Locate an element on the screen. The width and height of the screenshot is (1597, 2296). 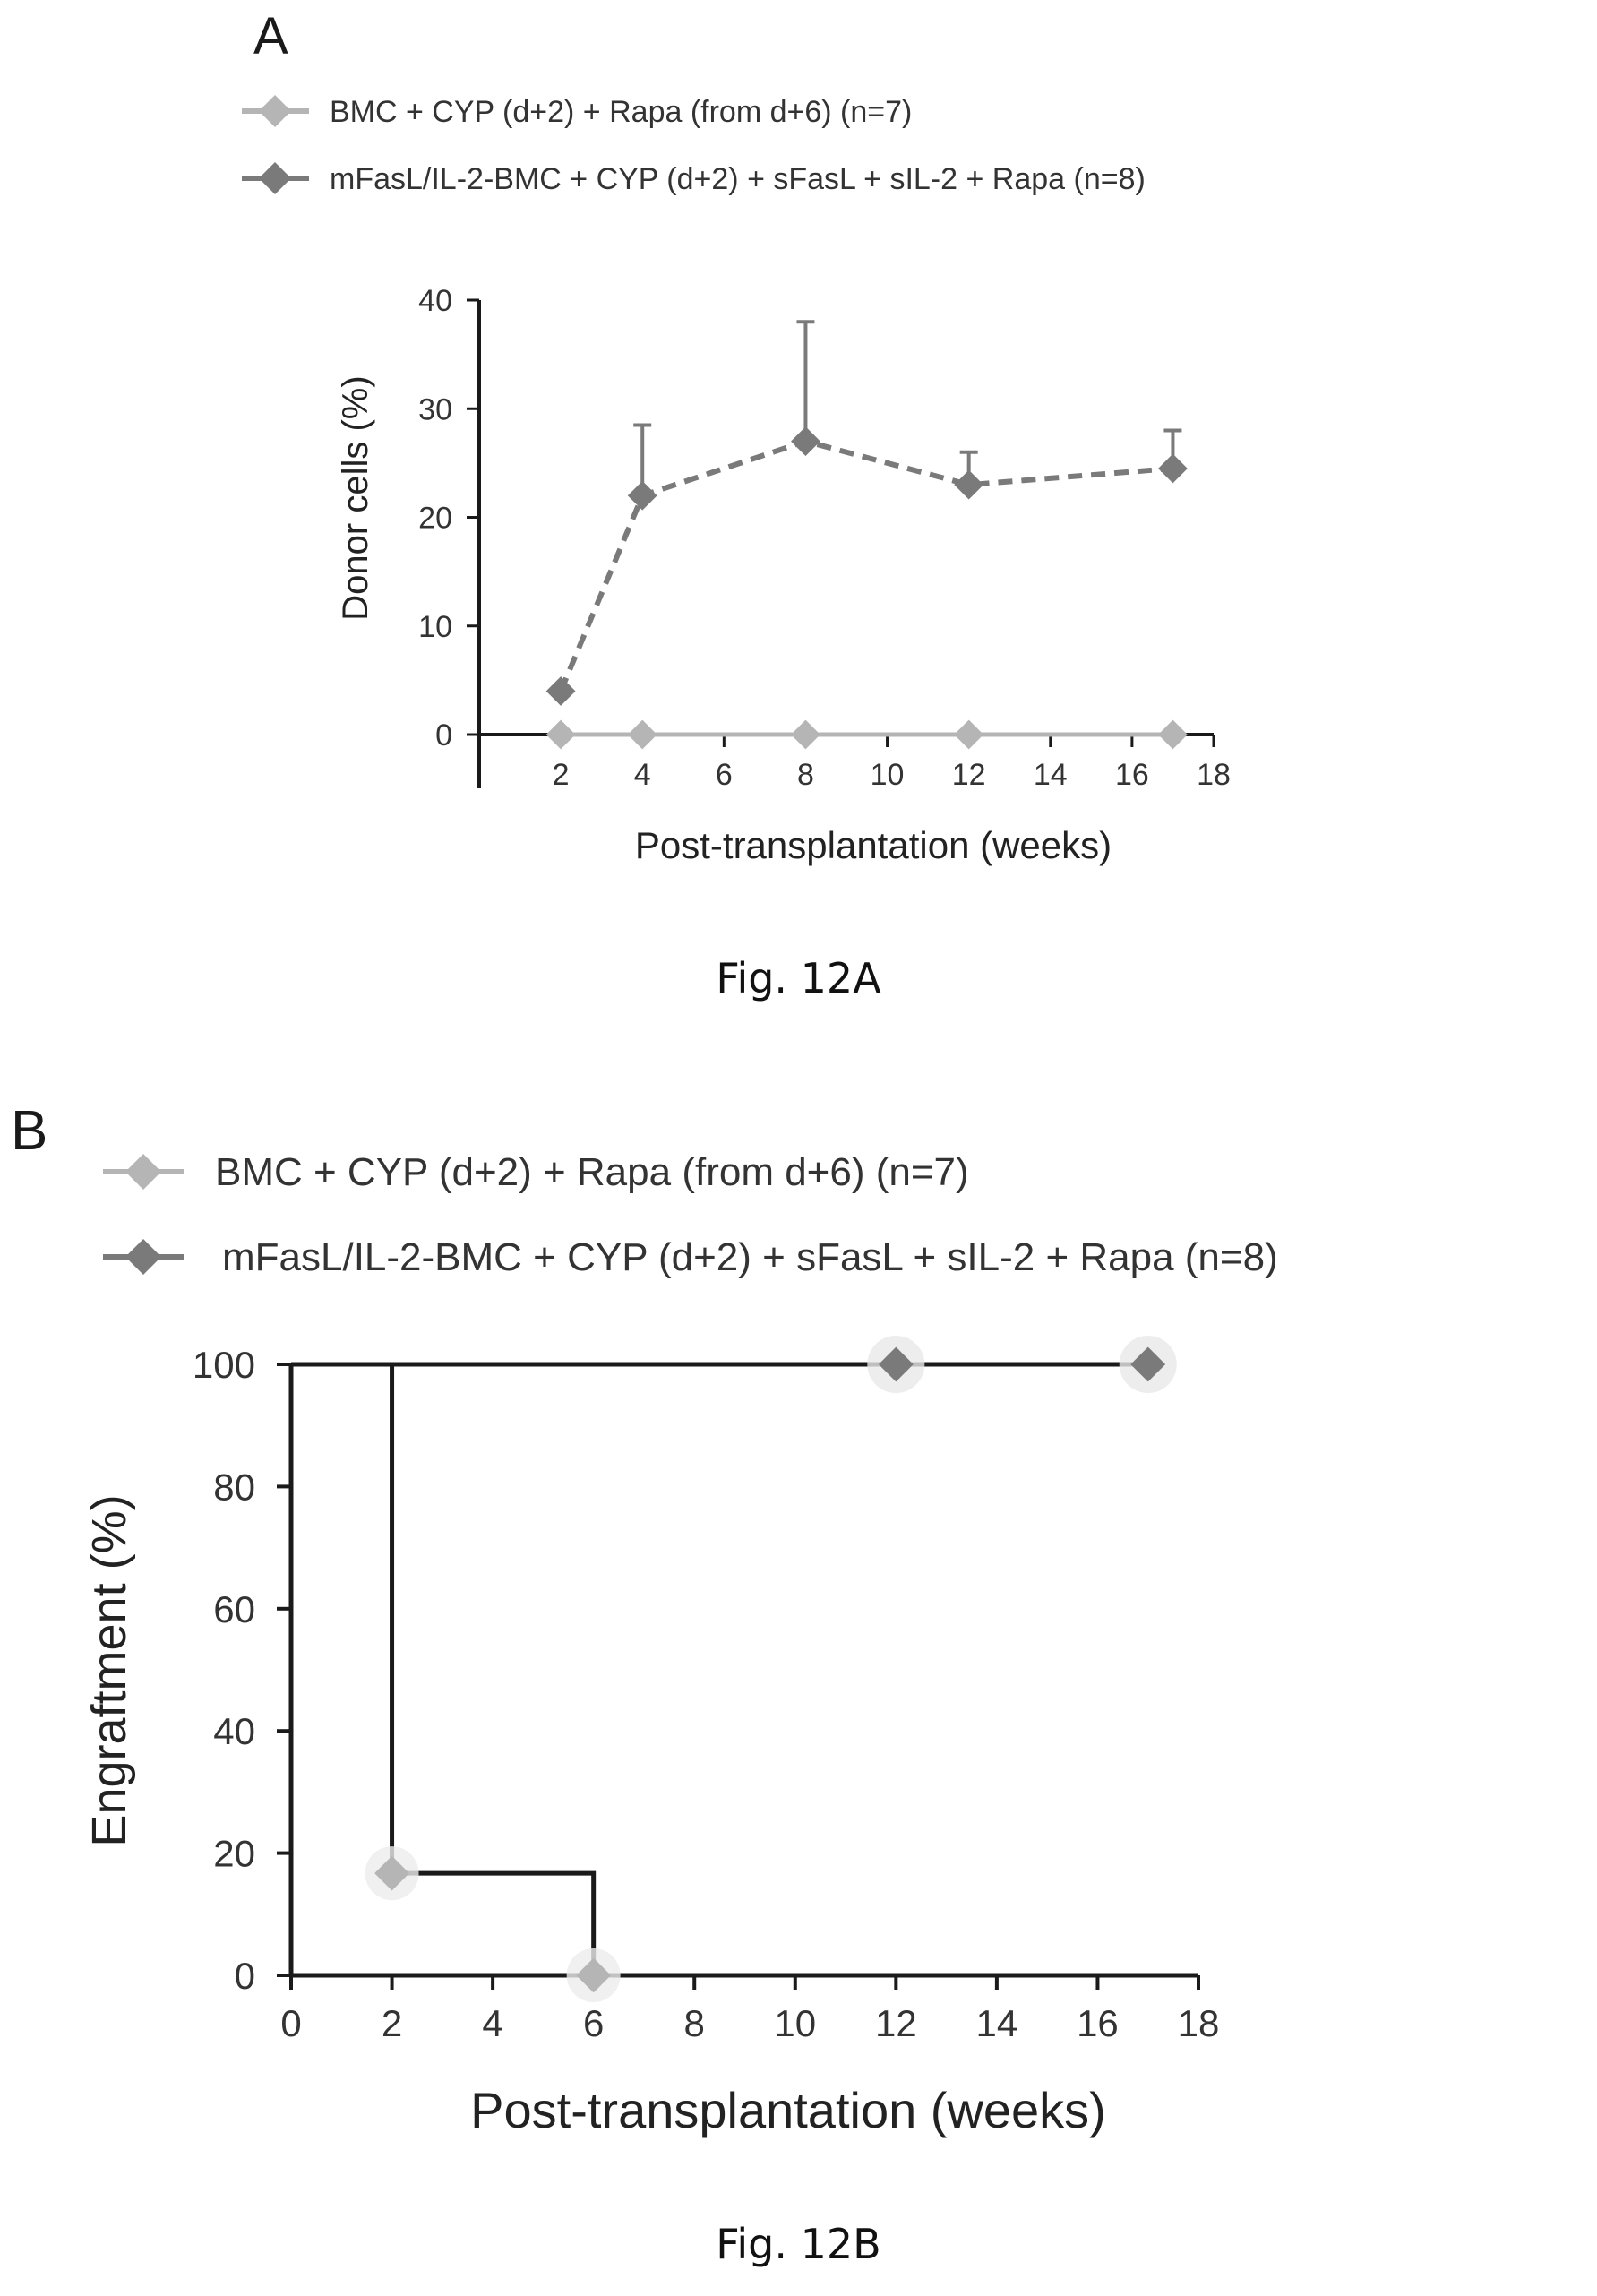
series-a-treated-line is located at coordinates (866, 567).